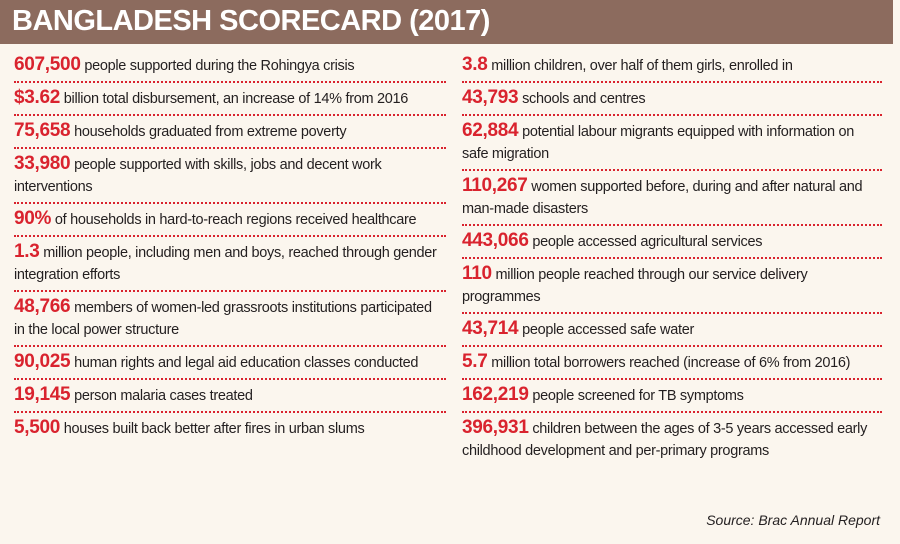 The width and height of the screenshot is (900, 544). Describe the element at coordinates (42, 394) in the screenshot. I see `stat-figure: 19,145` at that location.